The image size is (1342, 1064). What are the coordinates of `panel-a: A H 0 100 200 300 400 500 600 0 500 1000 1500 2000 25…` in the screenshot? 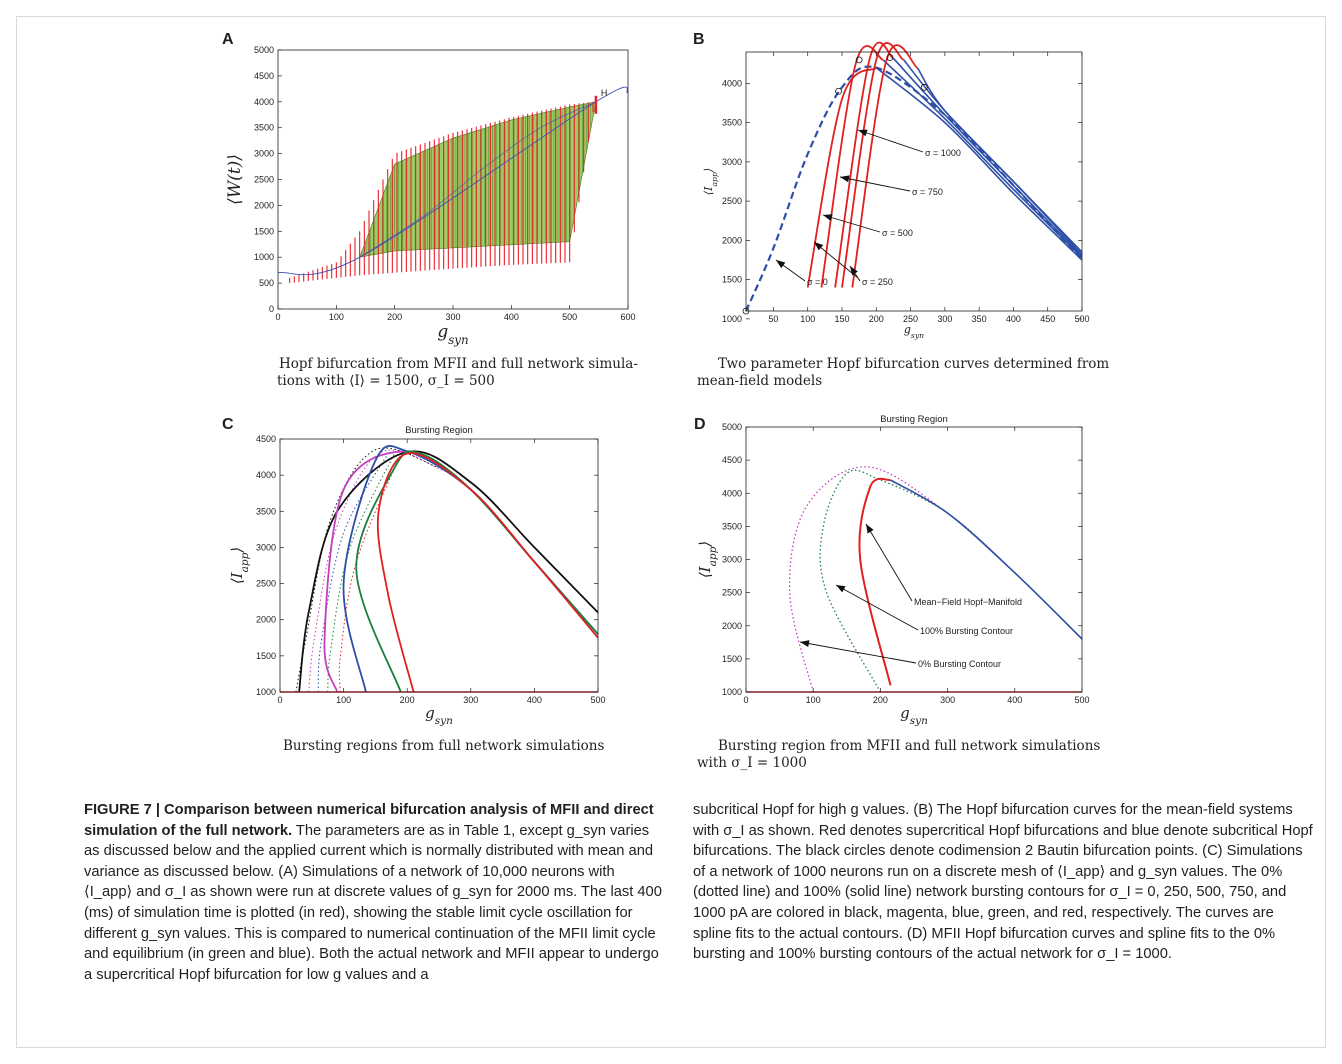 It's located at (420, 198).